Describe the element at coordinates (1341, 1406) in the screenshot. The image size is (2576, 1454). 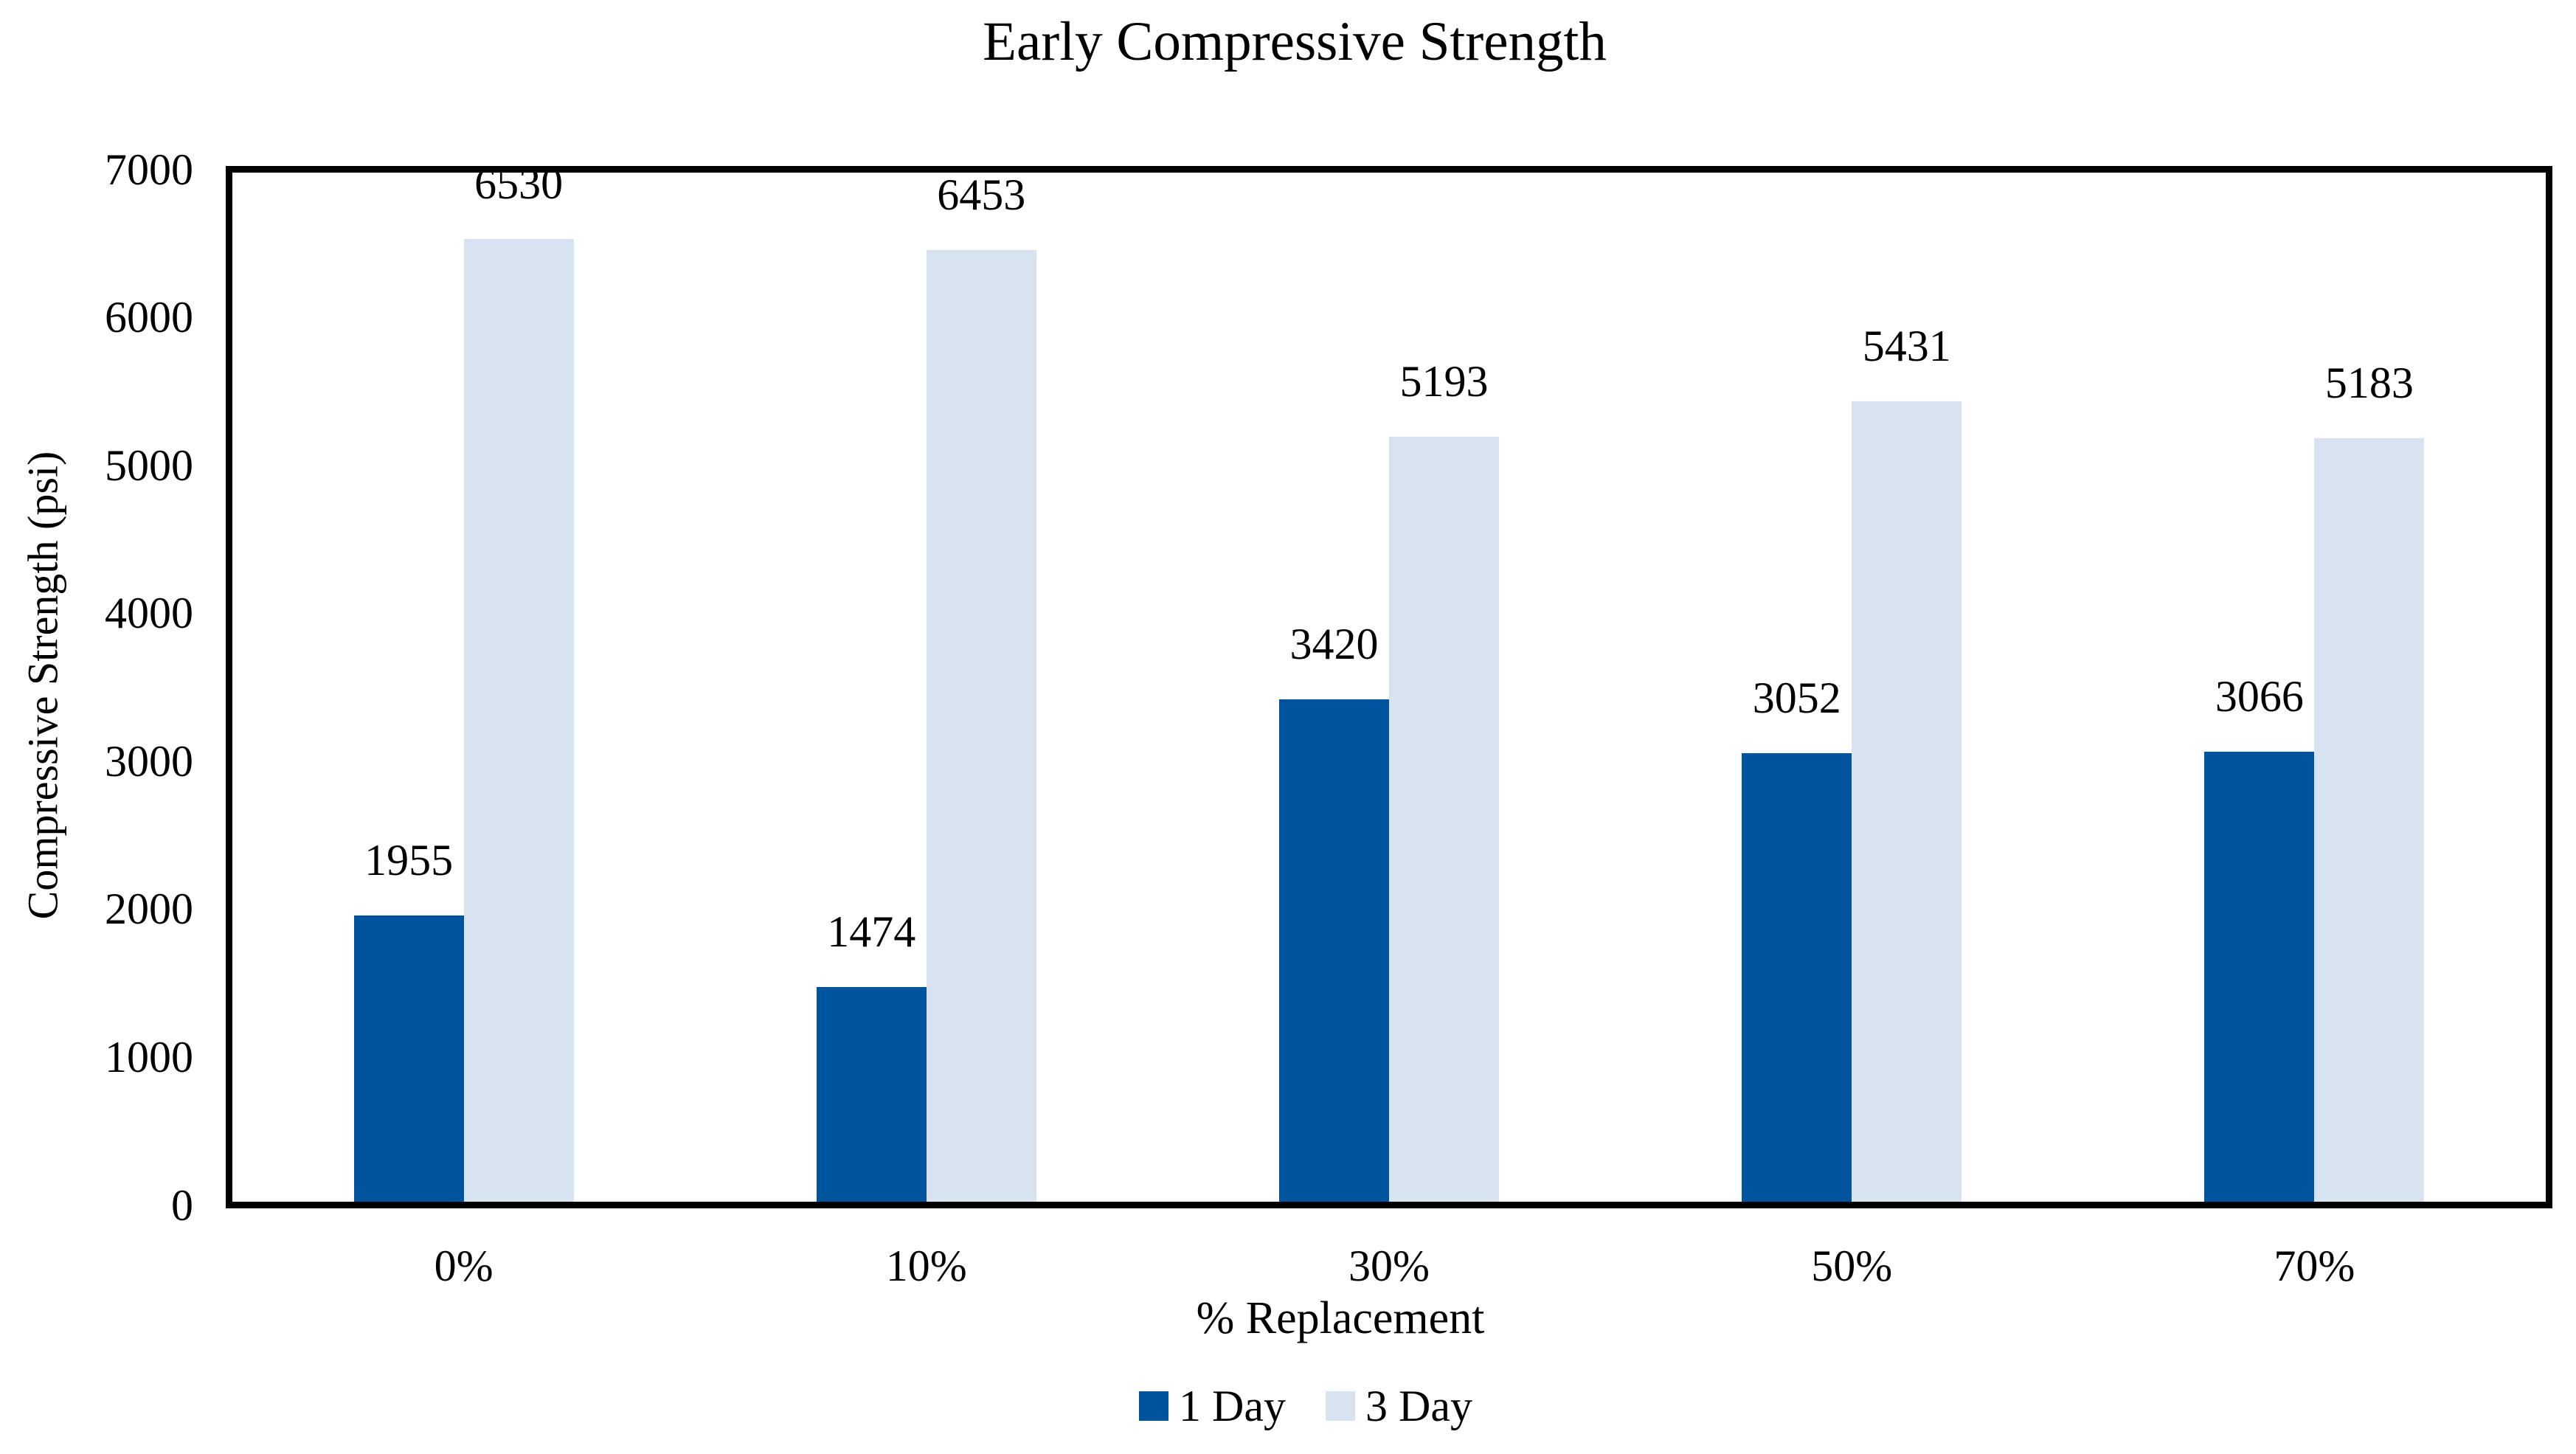
I see `legend-swatch-3-day` at that location.